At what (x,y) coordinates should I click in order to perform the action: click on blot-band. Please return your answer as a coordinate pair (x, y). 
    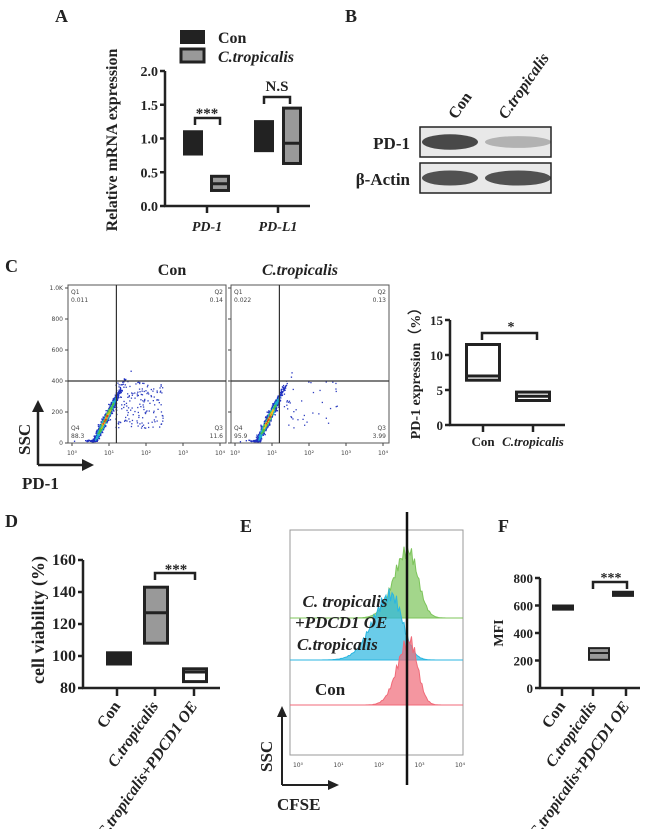
    Looking at the image, I should click on (518, 178).